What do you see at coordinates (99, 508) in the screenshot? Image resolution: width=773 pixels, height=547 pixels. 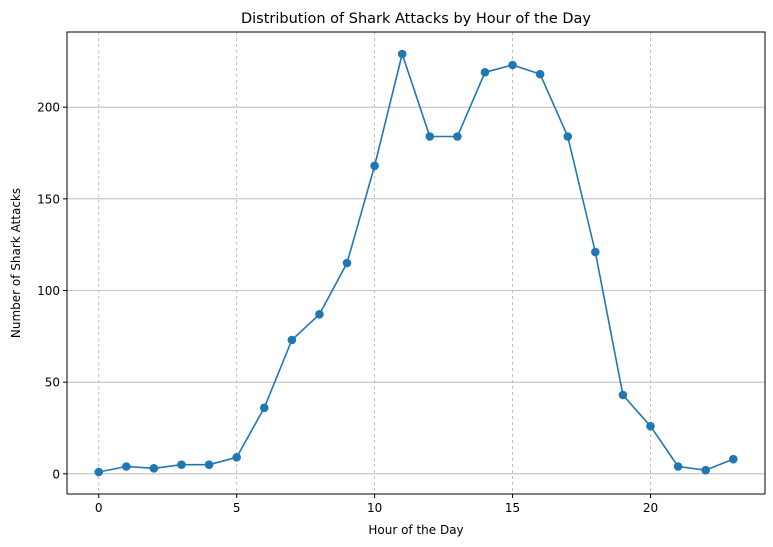 I see `x-tick-label: 0` at bounding box center [99, 508].